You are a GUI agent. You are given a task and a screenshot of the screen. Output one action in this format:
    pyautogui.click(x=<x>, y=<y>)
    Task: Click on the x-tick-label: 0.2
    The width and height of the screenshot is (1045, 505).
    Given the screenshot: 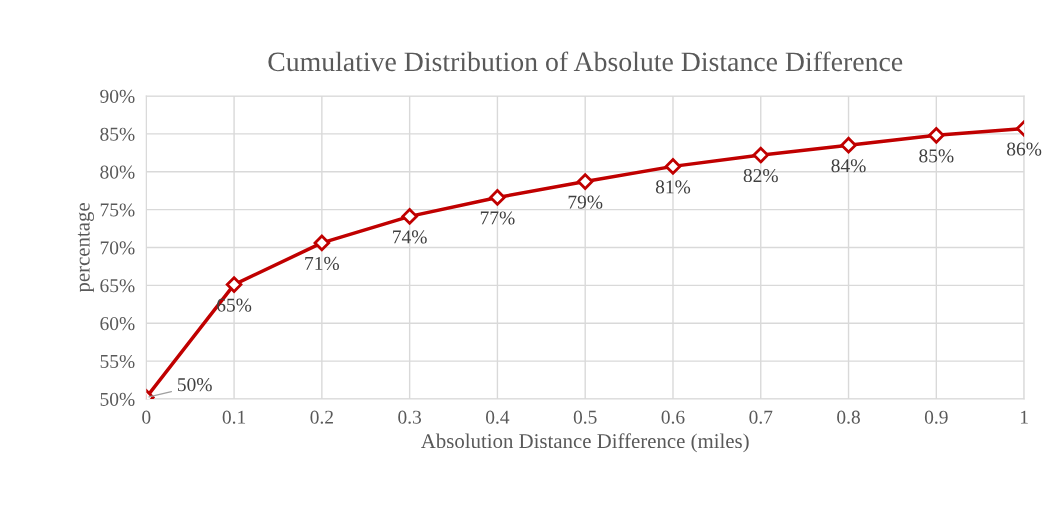 What is the action you would take?
    pyautogui.click(x=321, y=417)
    